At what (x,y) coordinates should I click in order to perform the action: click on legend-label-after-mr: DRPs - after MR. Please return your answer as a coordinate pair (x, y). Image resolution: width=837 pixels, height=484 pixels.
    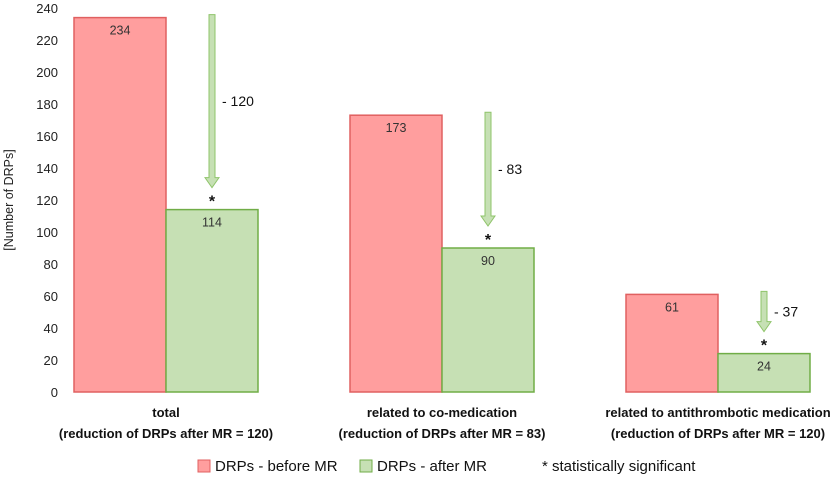
    Looking at the image, I should click on (432, 466).